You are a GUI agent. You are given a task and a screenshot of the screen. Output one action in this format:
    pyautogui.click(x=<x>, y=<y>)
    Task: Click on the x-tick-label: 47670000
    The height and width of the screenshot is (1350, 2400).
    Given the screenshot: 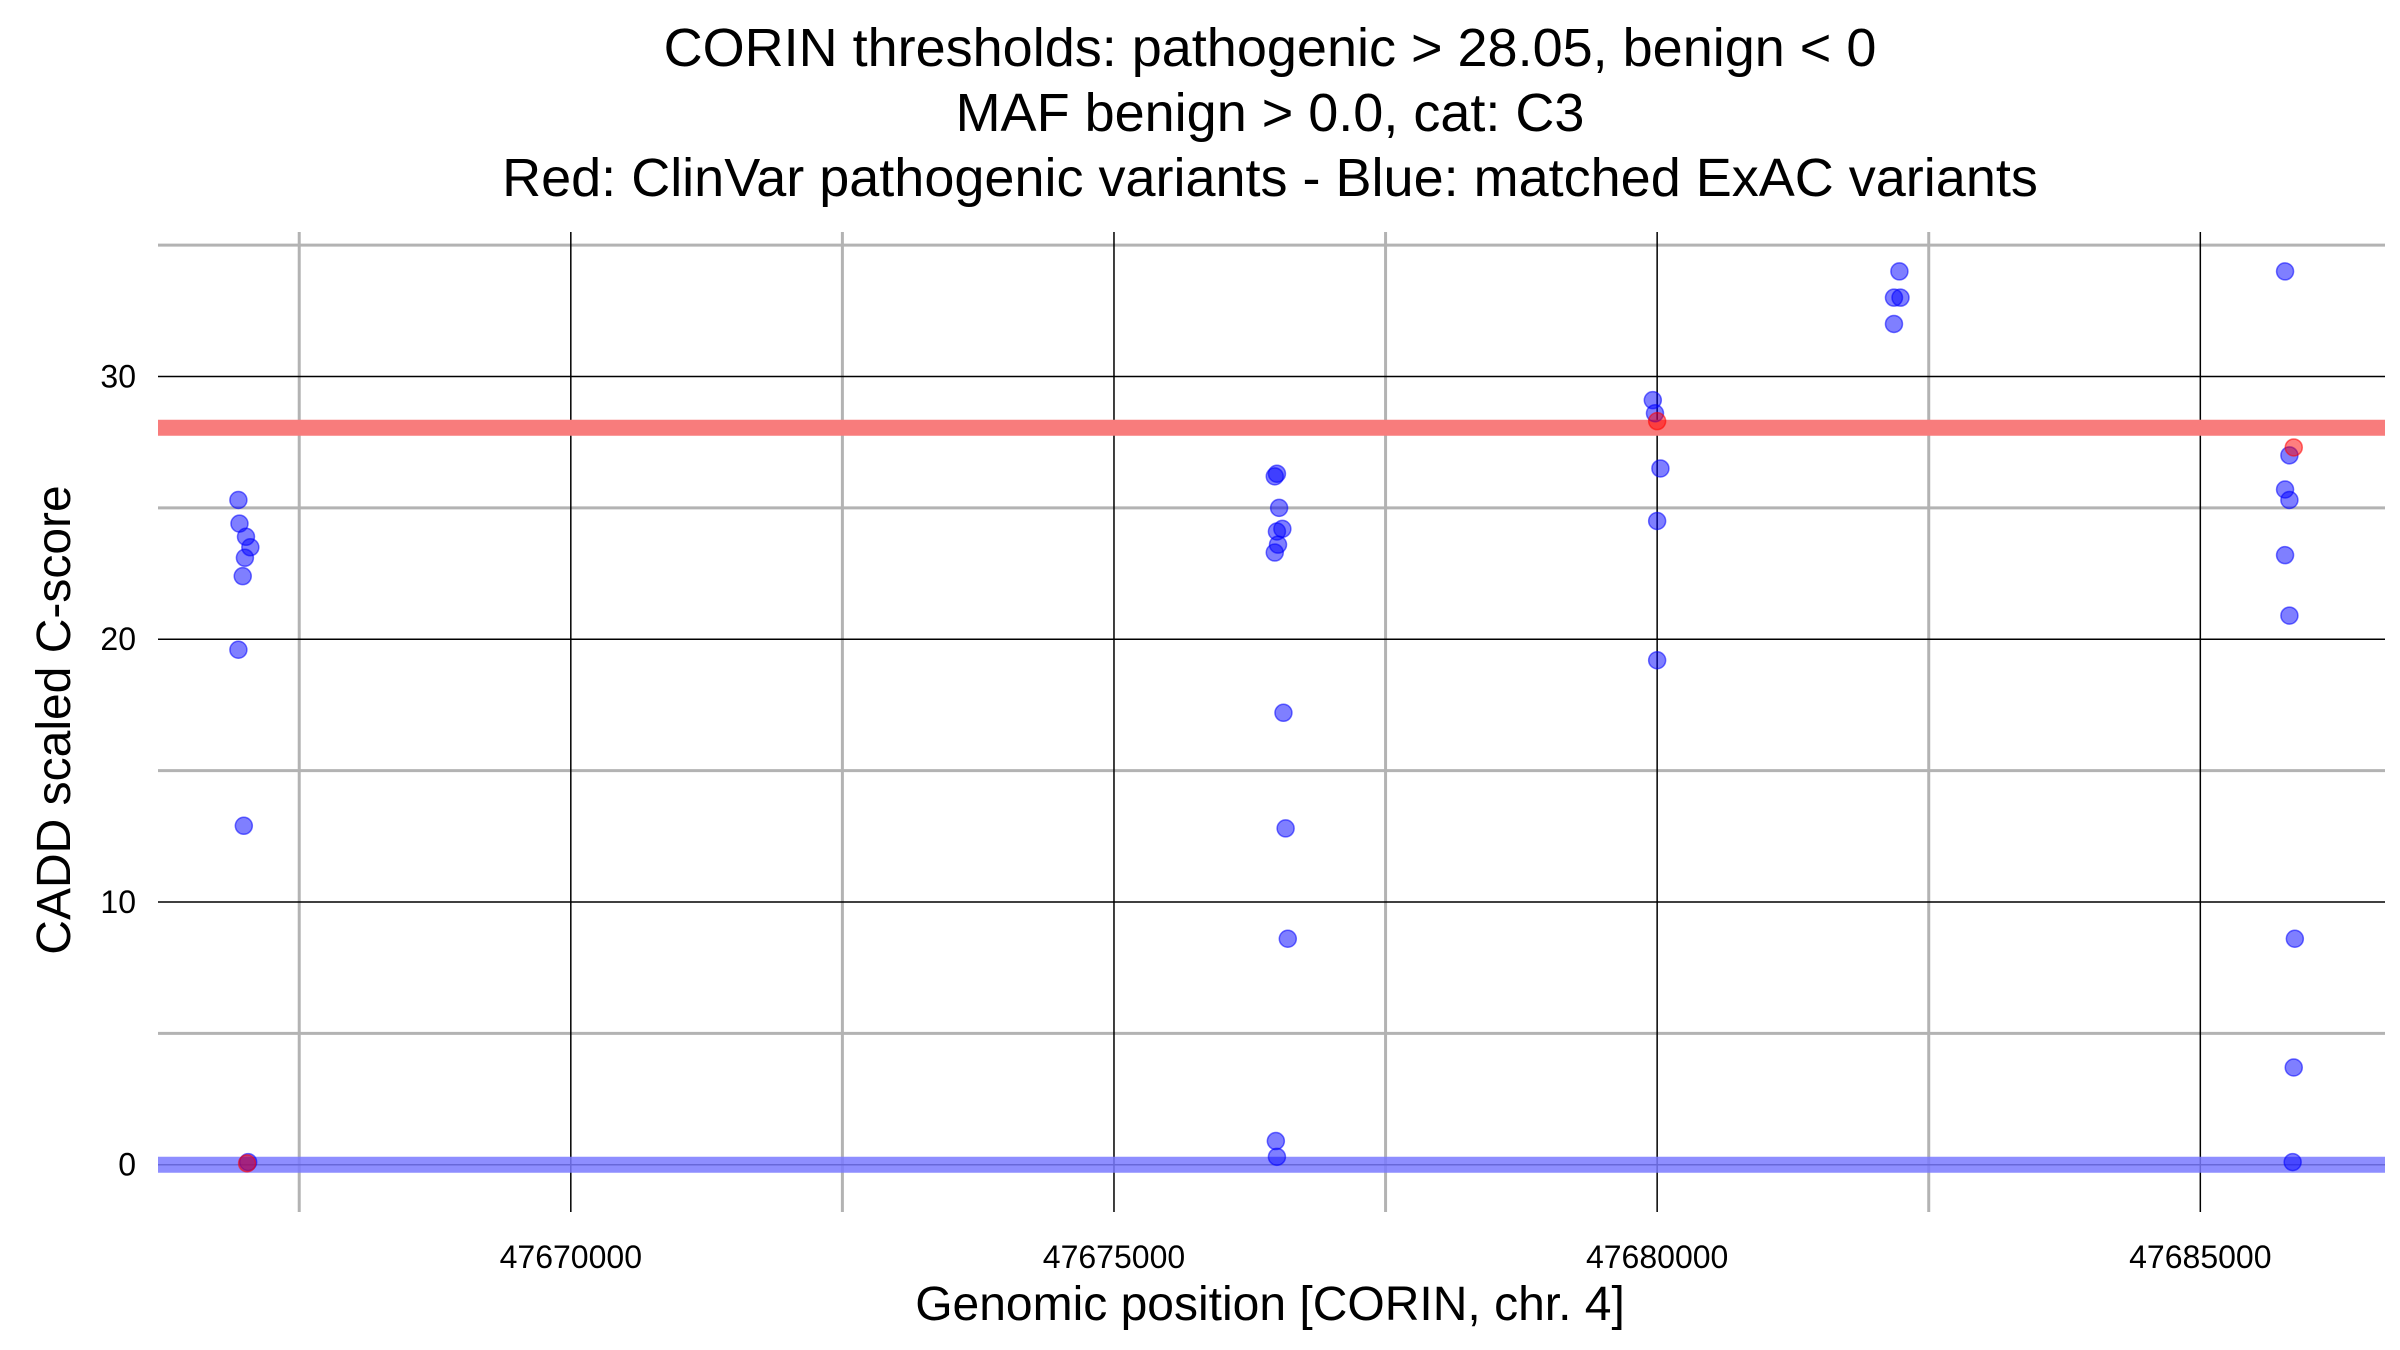 What is the action you would take?
    pyautogui.click(x=571, y=1257)
    